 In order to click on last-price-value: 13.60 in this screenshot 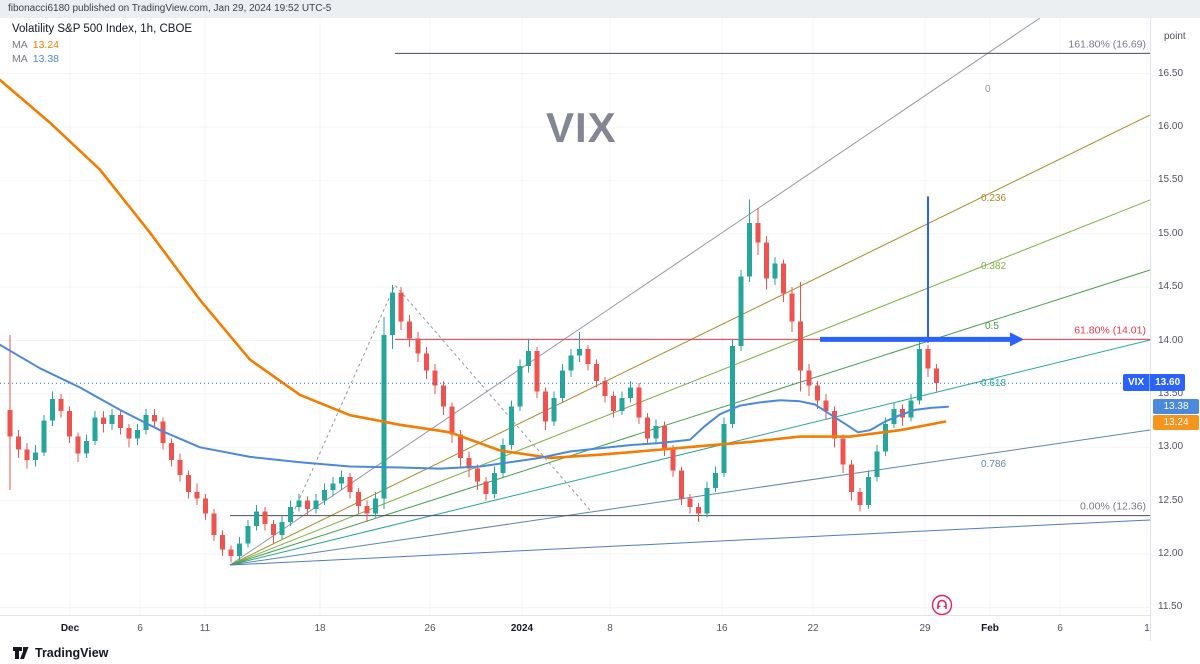, I will do `click(1168, 383)`.